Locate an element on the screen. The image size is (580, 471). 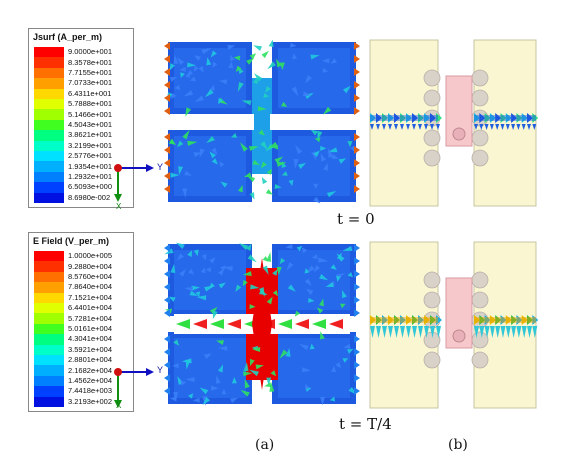
side-view-t0 is located at coordinates (453, 123).